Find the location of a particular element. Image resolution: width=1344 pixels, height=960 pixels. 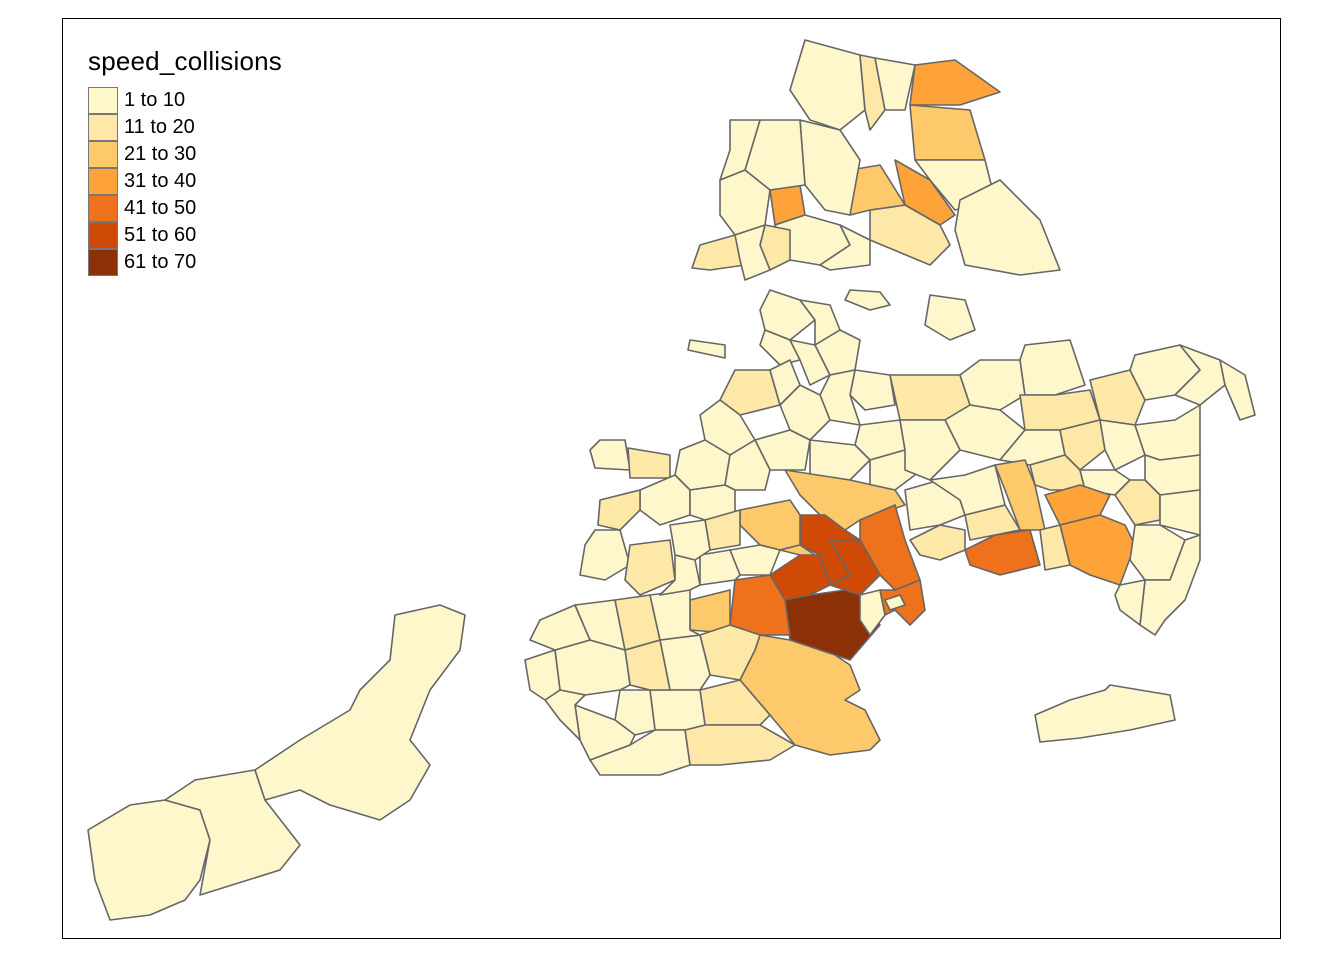

region-bs-i is located at coordinates (640, 752).